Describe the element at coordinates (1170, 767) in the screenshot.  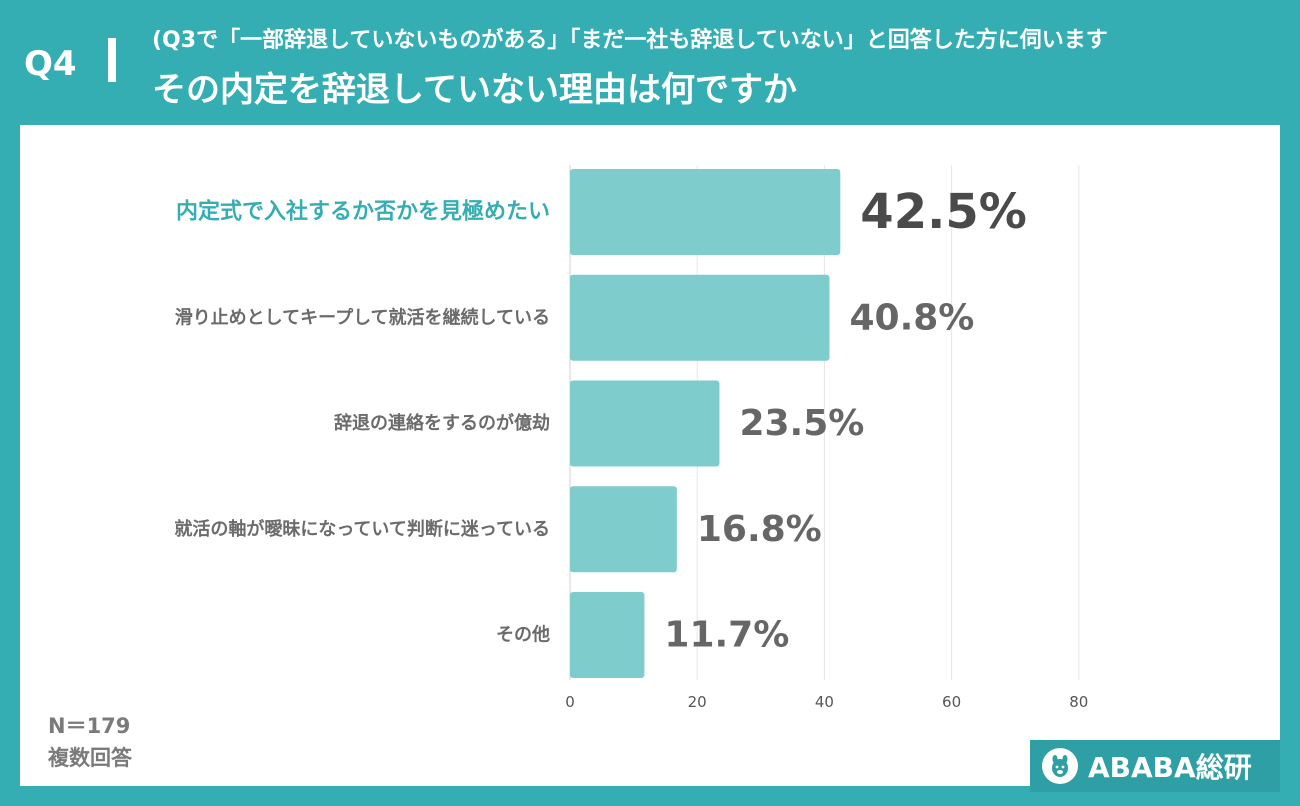
I see `brand-name: ABABA総研` at that location.